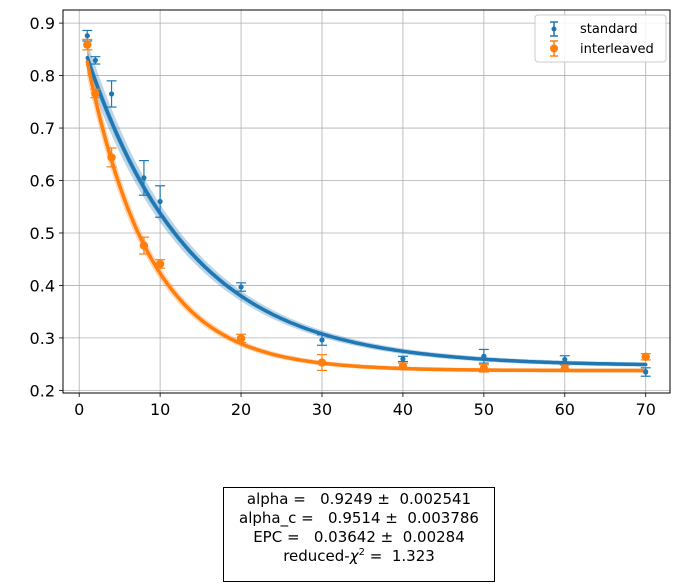 The width and height of the screenshot is (680, 588). Describe the element at coordinates (359, 518) in the screenshot. I see `result-alpha-c: alpha_c = 0.9514 ± 0.003786` at that location.